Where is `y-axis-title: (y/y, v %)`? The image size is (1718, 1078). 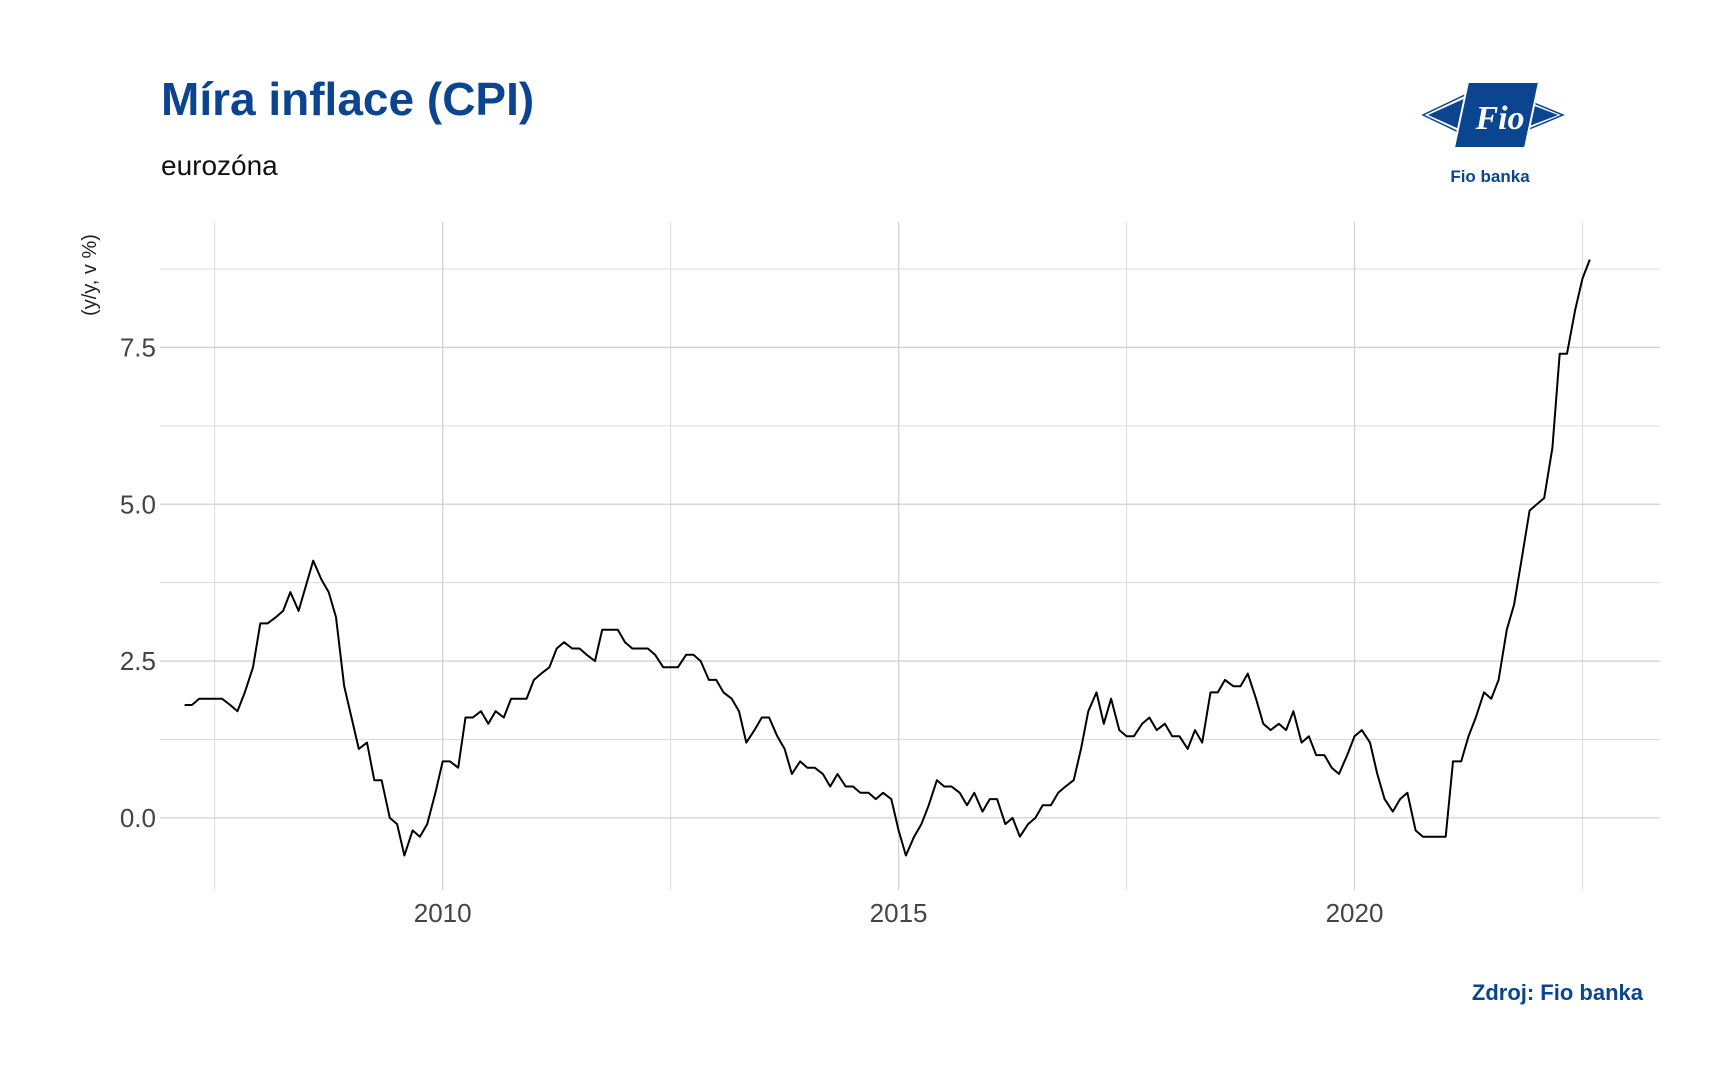 y-axis-title: (y/y, v %) is located at coordinates (90, 275).